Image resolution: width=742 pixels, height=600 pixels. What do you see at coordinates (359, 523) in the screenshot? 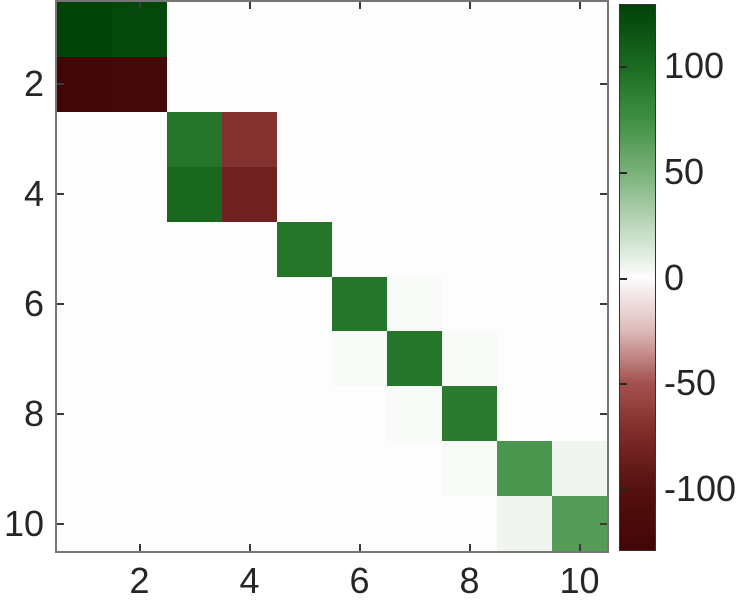
I see `heatmap-cell-r10-c6` at bounding box center [359, 523].